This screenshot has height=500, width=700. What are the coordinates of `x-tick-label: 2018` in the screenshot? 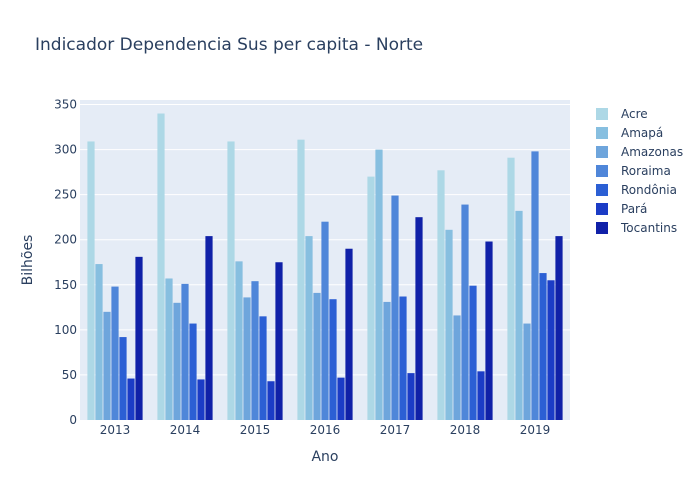 It's located at (465, 430).